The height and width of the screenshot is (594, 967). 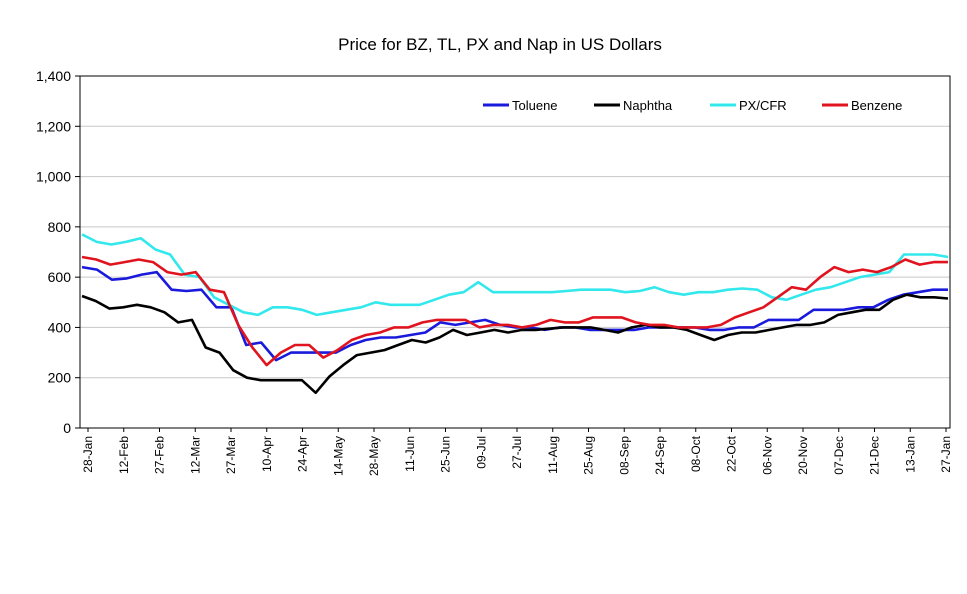 I want to click on y-tick-label: 0, so click(x=67, y=428).